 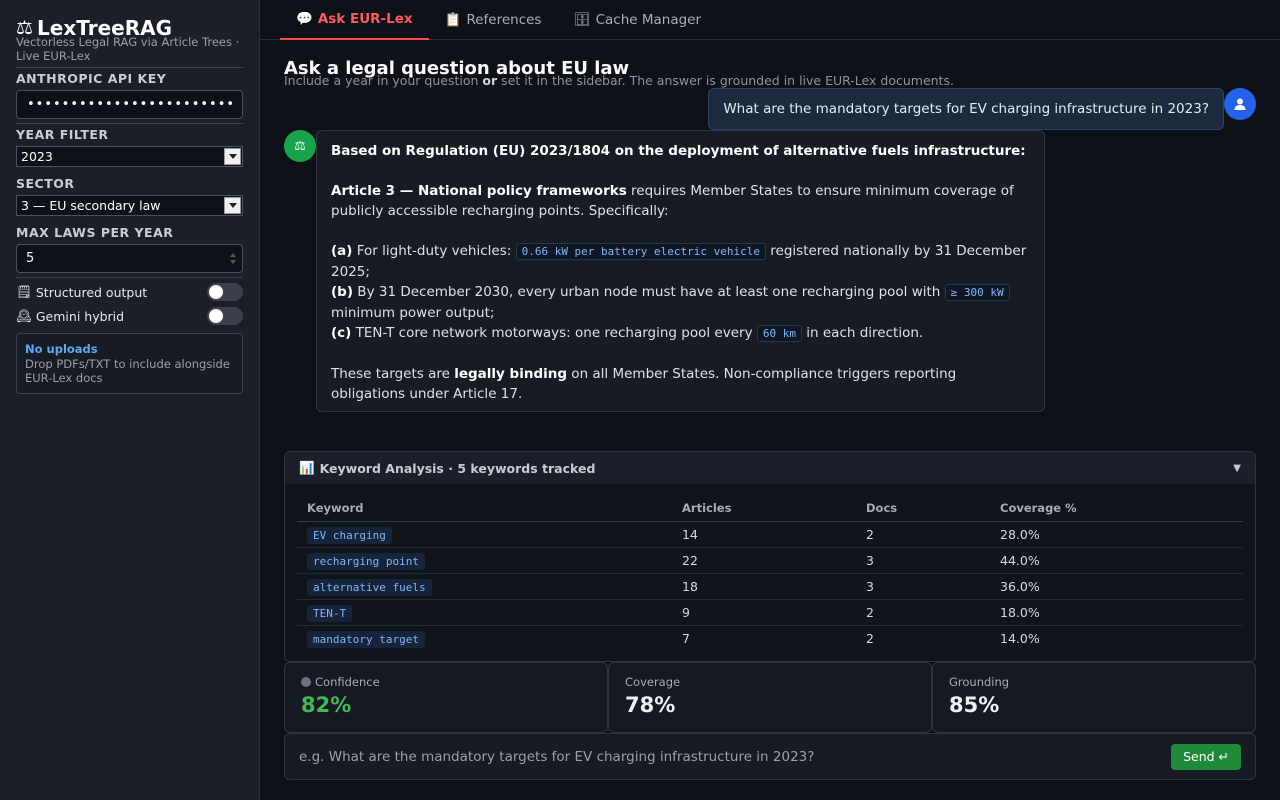 I want to click on tab-label: References, so click(x=504, y=20).